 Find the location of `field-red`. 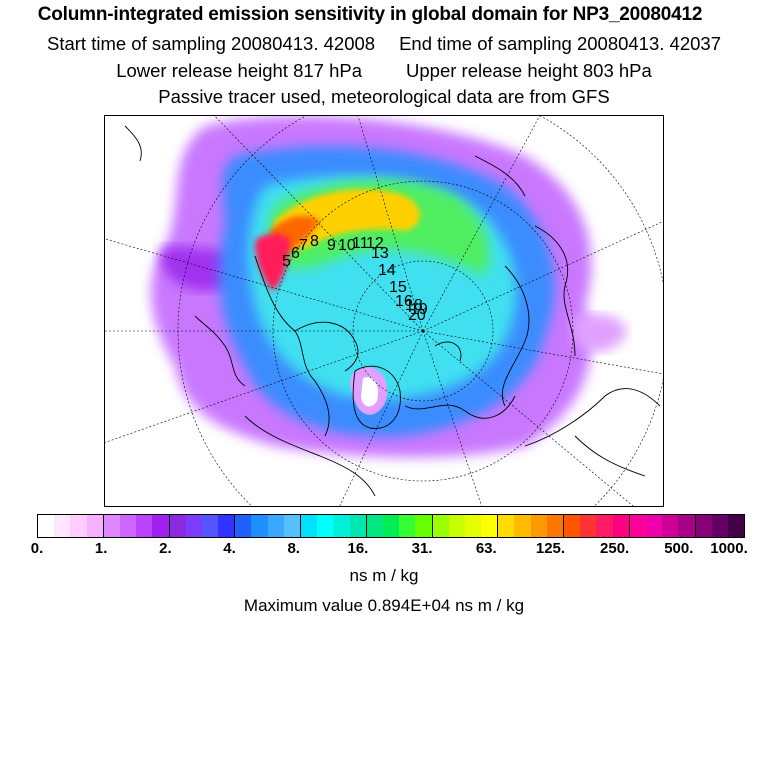

field-red is located at coordinates (272, 262).